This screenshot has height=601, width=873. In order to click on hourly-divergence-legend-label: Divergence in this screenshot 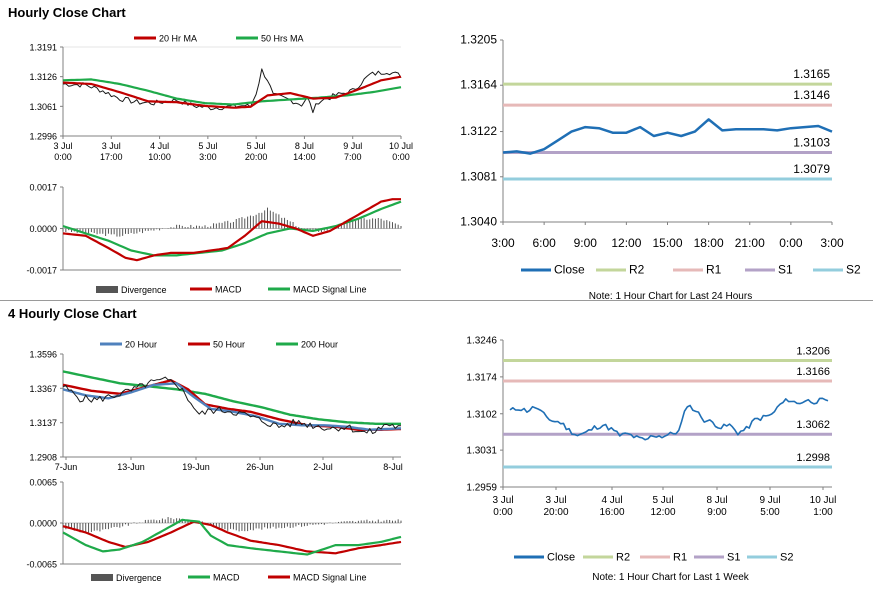, I will do `click(144, 290)`.